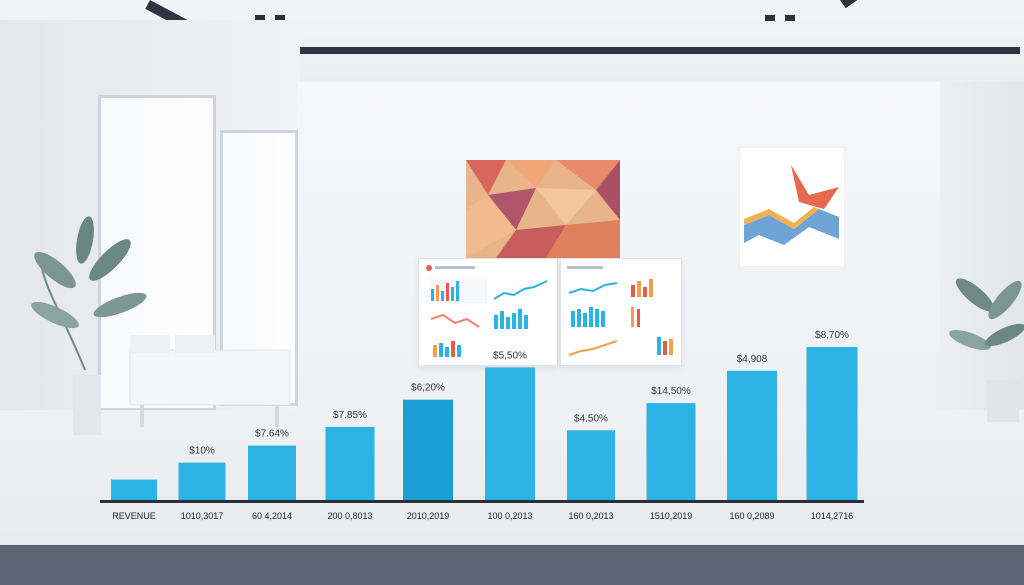  I want to click on bar-data-label: $8,70%, so click(832, 335).